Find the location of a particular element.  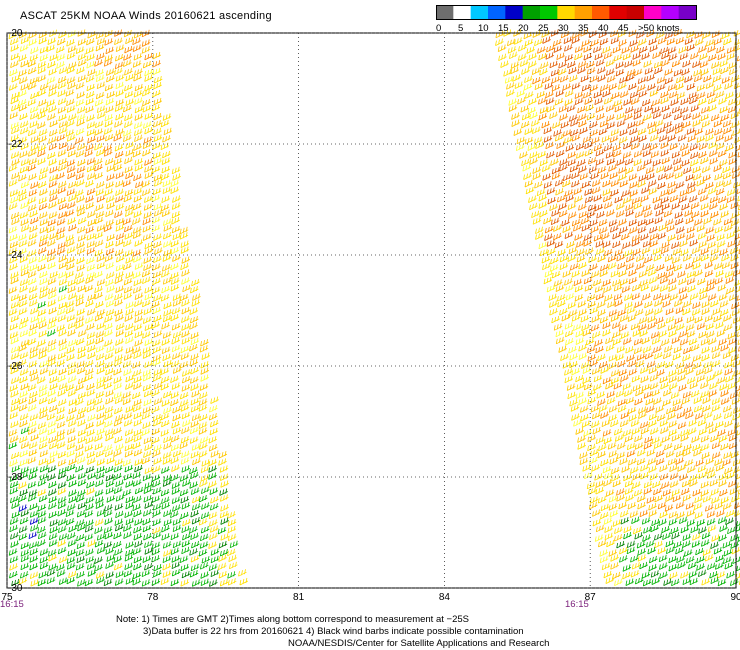

legend-border is located at coordinates (566, 12).